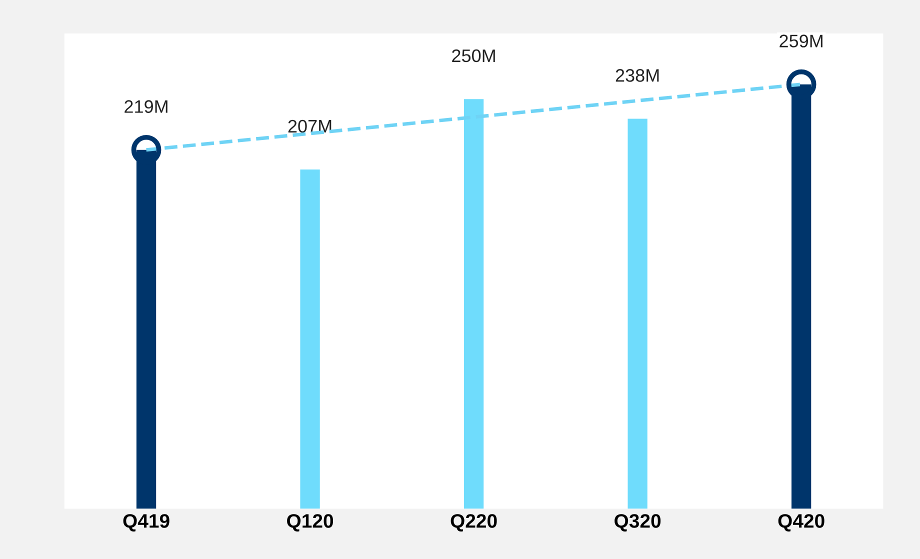 Image resolution: width=920 pixels, height=559 pixels. I want to click on x-tick-label: Q420, so click(801, 523).